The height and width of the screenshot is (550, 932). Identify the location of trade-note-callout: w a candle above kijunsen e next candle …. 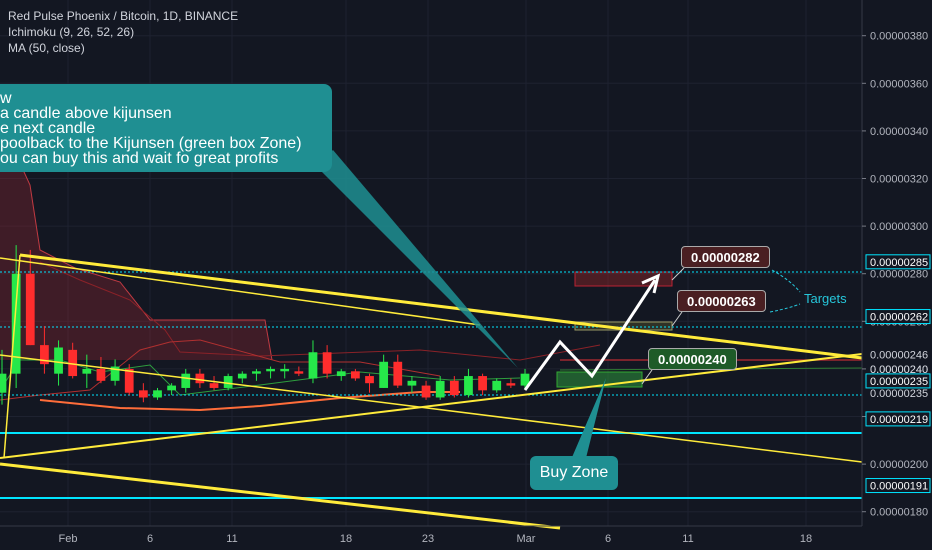
(166, 128).